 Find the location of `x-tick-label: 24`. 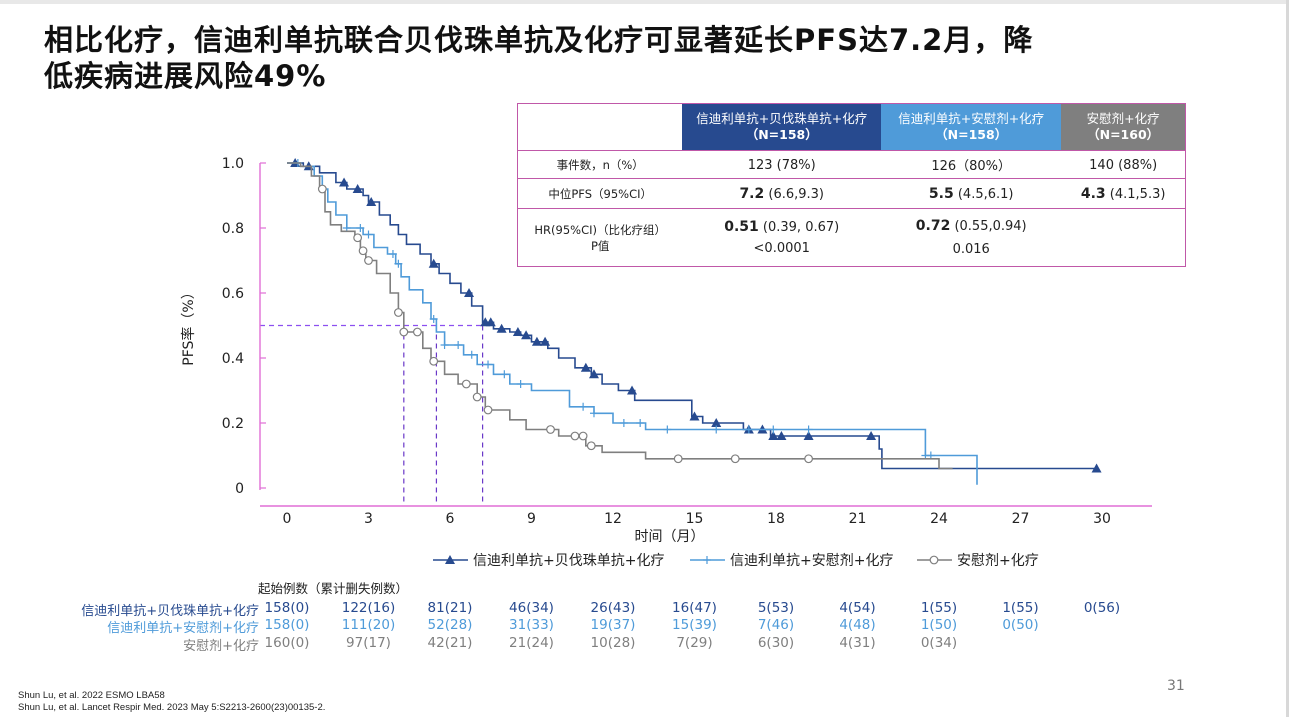

x-tick-label: 24 is located at coordinates (939, 519).